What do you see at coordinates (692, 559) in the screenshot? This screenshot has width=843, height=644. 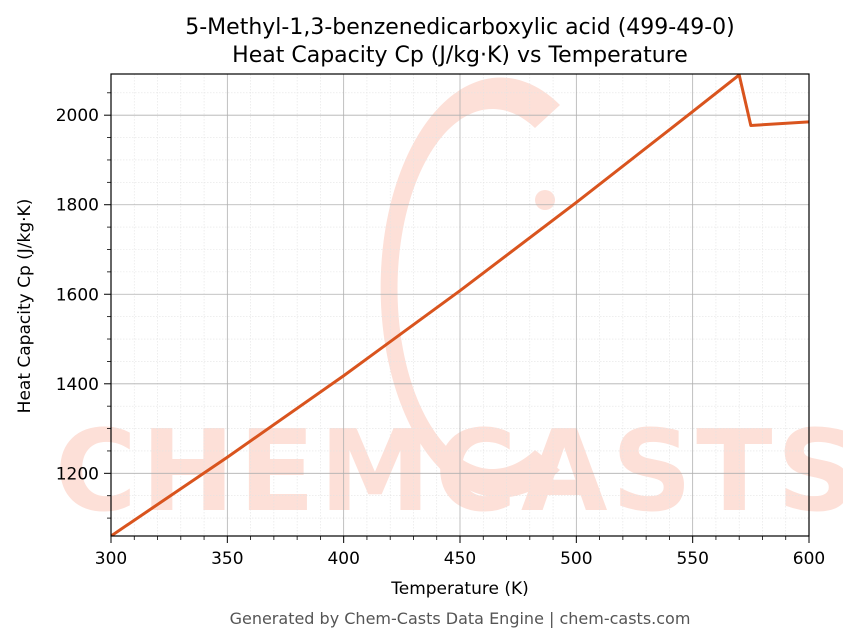 I see `x-tick-label: 550` at bounding box center [692, 559].